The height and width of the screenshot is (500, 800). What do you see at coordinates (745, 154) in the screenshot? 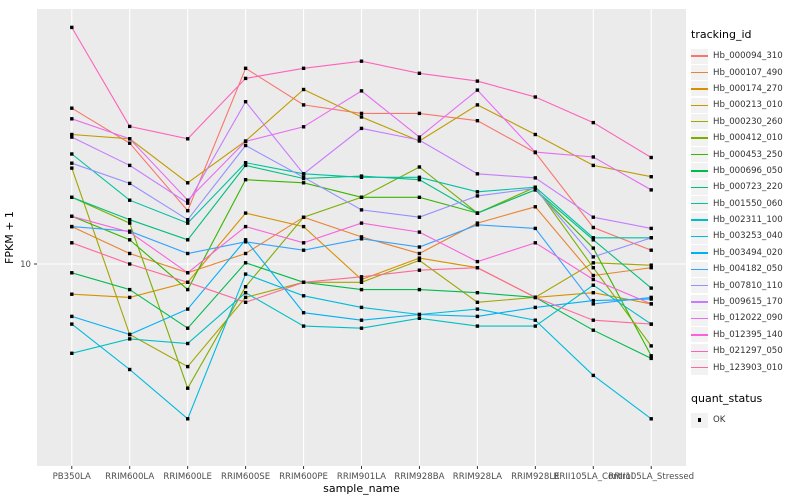
I see `legend-item-Hb_000453_250: Hb_000453_250` at bounding box center [745, 154].